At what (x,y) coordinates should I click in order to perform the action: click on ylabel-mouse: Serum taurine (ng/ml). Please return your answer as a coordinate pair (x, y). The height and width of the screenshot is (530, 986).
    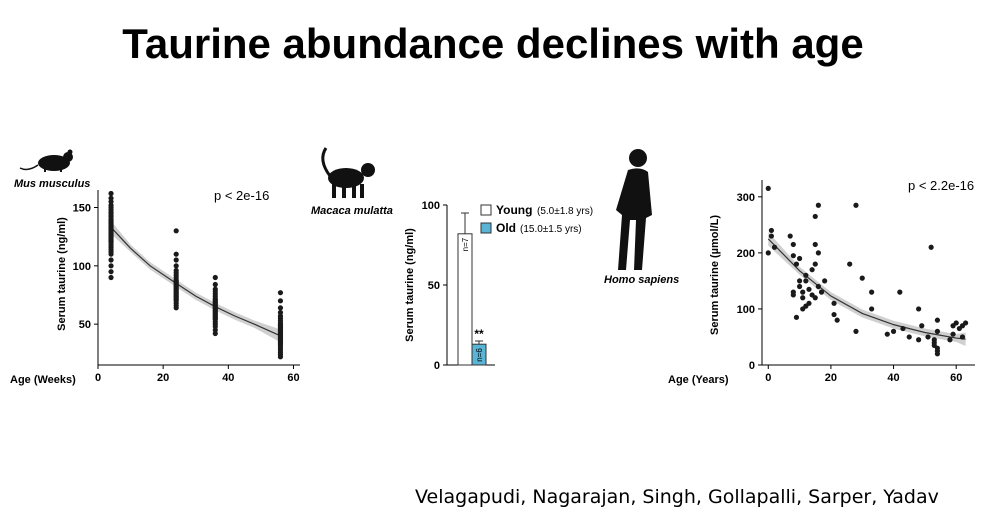
    Looking at the image, I should click on (62, 274).